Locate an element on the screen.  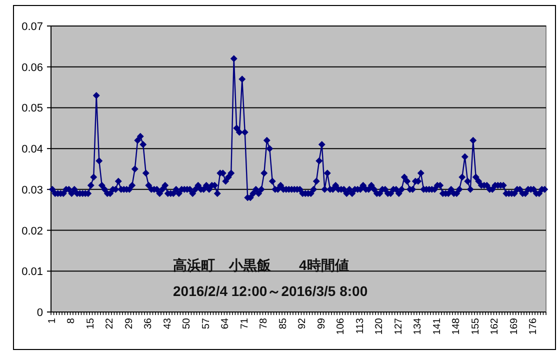
x-tick-label: 78 is located at coordinates (264, 324).